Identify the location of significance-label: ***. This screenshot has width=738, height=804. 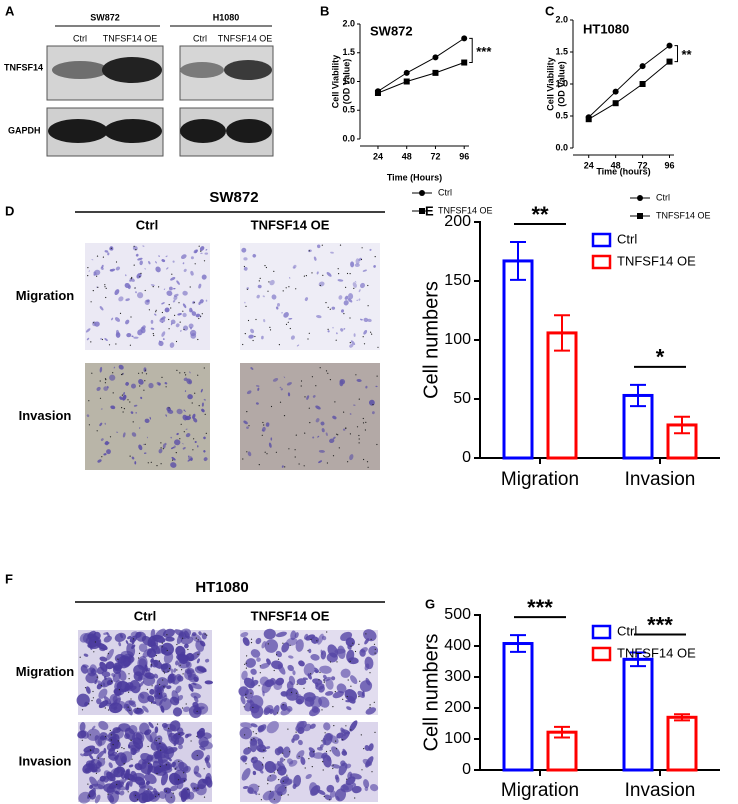
(540, 607).